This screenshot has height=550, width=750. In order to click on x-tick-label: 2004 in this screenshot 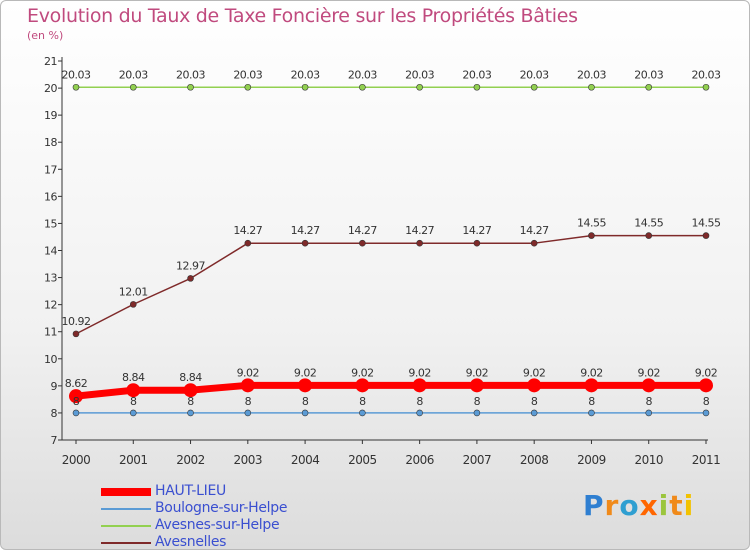, I will do `click(305, 460)`.